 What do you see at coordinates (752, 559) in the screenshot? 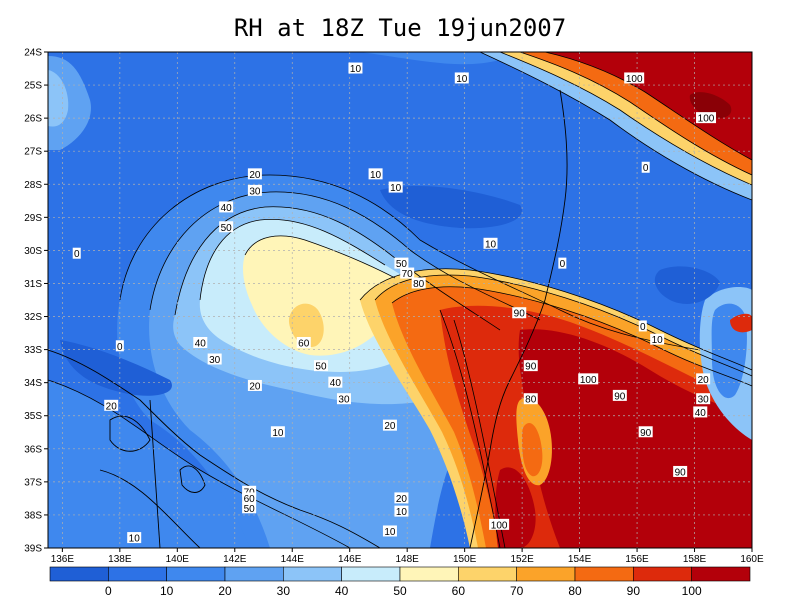
I see `lon-tick-label: 160E` at bounding box center [752, 559].